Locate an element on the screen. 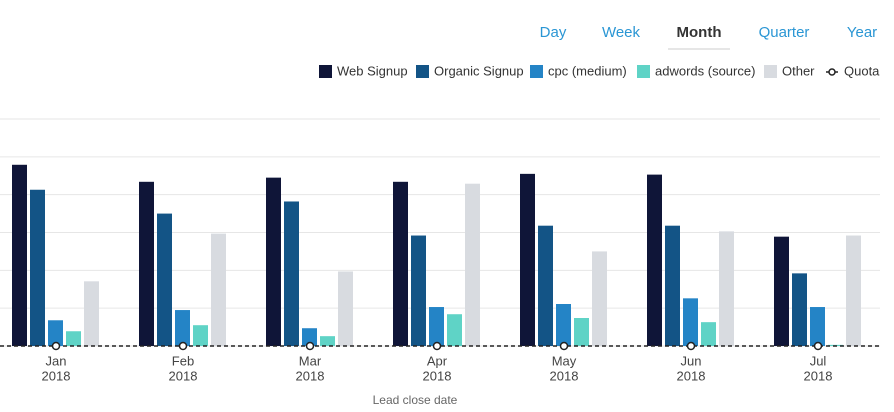 The image size is (894, 412). x-axis-title: Lead close date is located at coordinates (415, 400).